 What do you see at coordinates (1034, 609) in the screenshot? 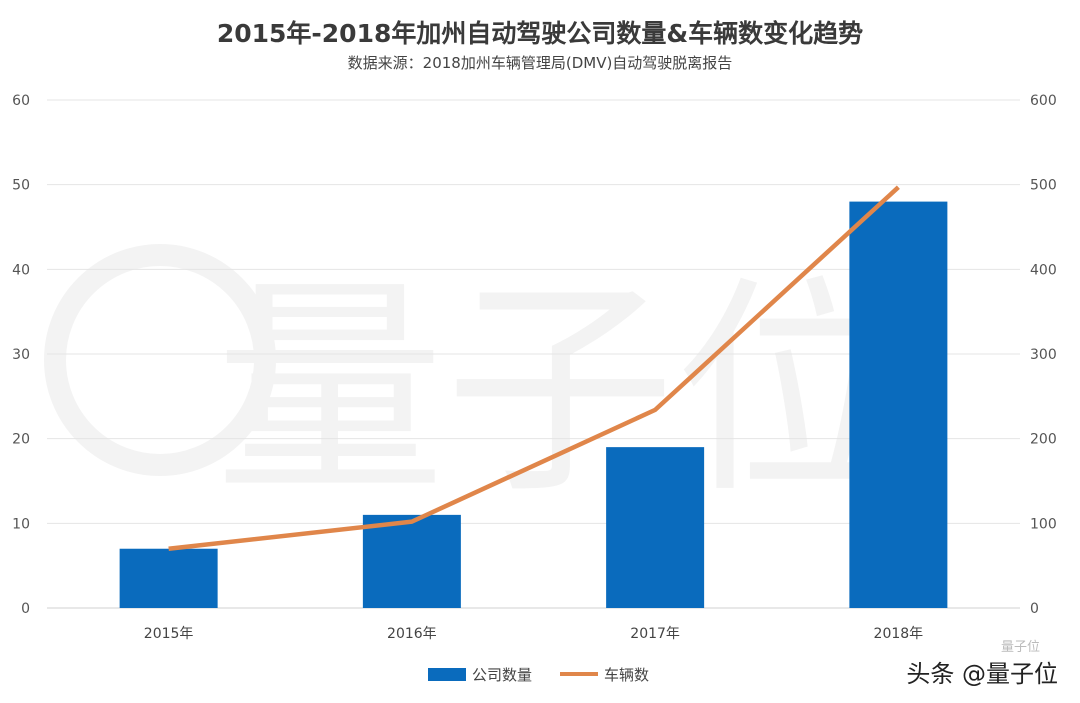
I see `y-right-tick-label: 0` at bounding box center [1034, 609].